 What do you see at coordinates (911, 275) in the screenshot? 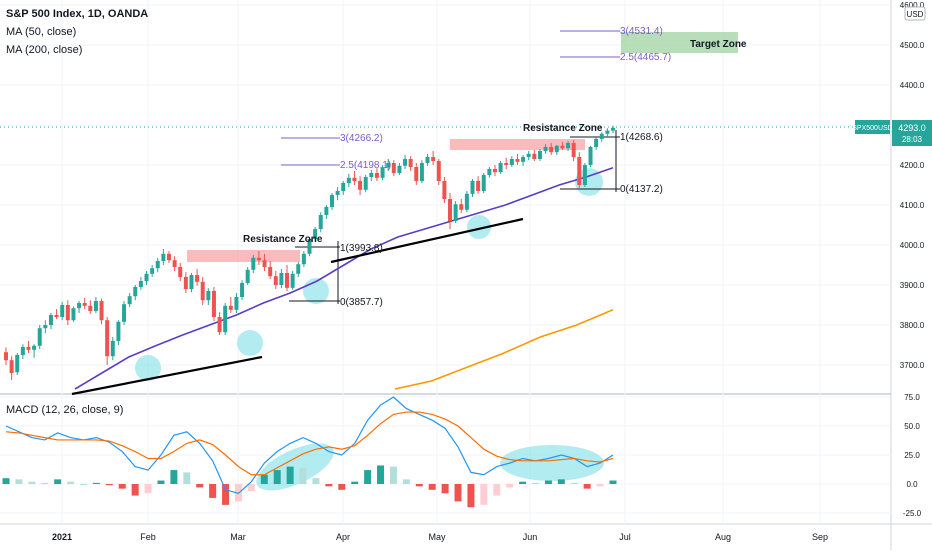
I see `price-axis` at bounding box center [911, 275].